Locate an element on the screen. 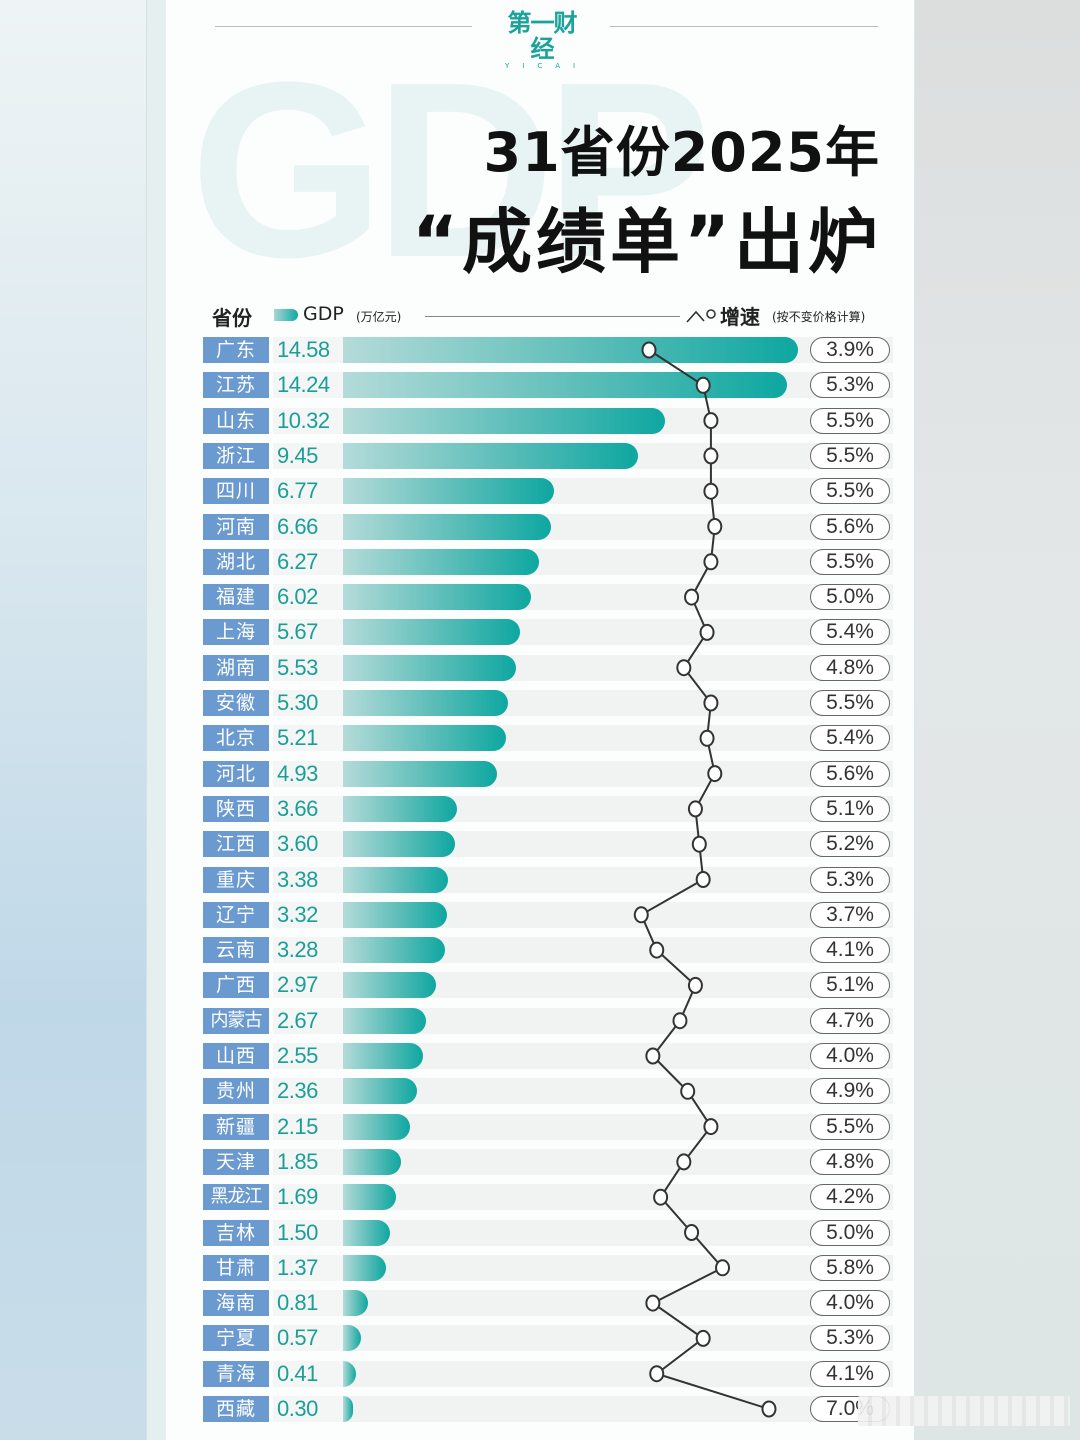  gdp-value: 14.58 is located at coordinates (303, 349).